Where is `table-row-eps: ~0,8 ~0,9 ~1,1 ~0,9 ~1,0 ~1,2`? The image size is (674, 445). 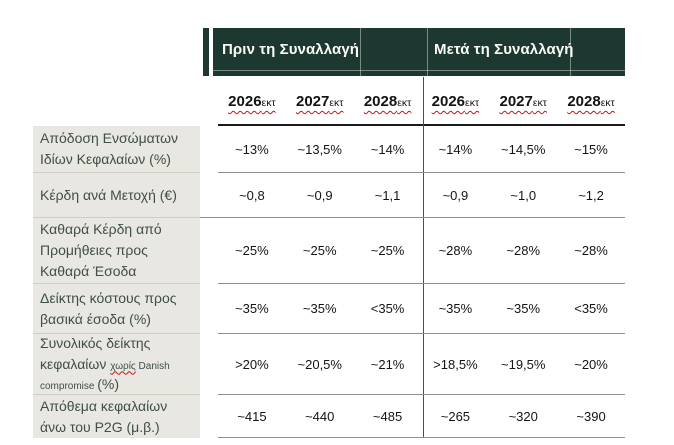 table-row-eps: ~0,8 ~0,9 ~1,1 ~0,9 ~1,0 ~1,2 is located at coordinates (421, 195).